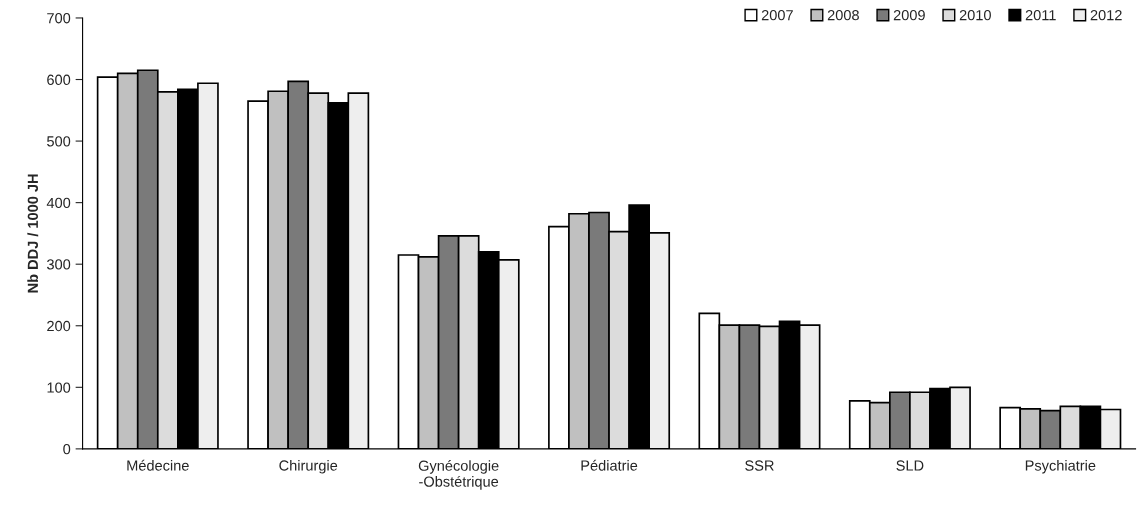 The image size is (1147, 513). Describe the element at coordinates (59, 79) in the screenshot. I see `y-tick-label: 600` at that location.